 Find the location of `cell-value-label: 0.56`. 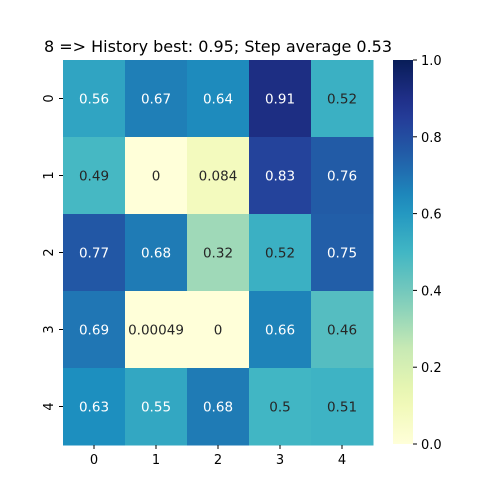

cell-value-label: 0.56 is located at coordinates (94, 100).